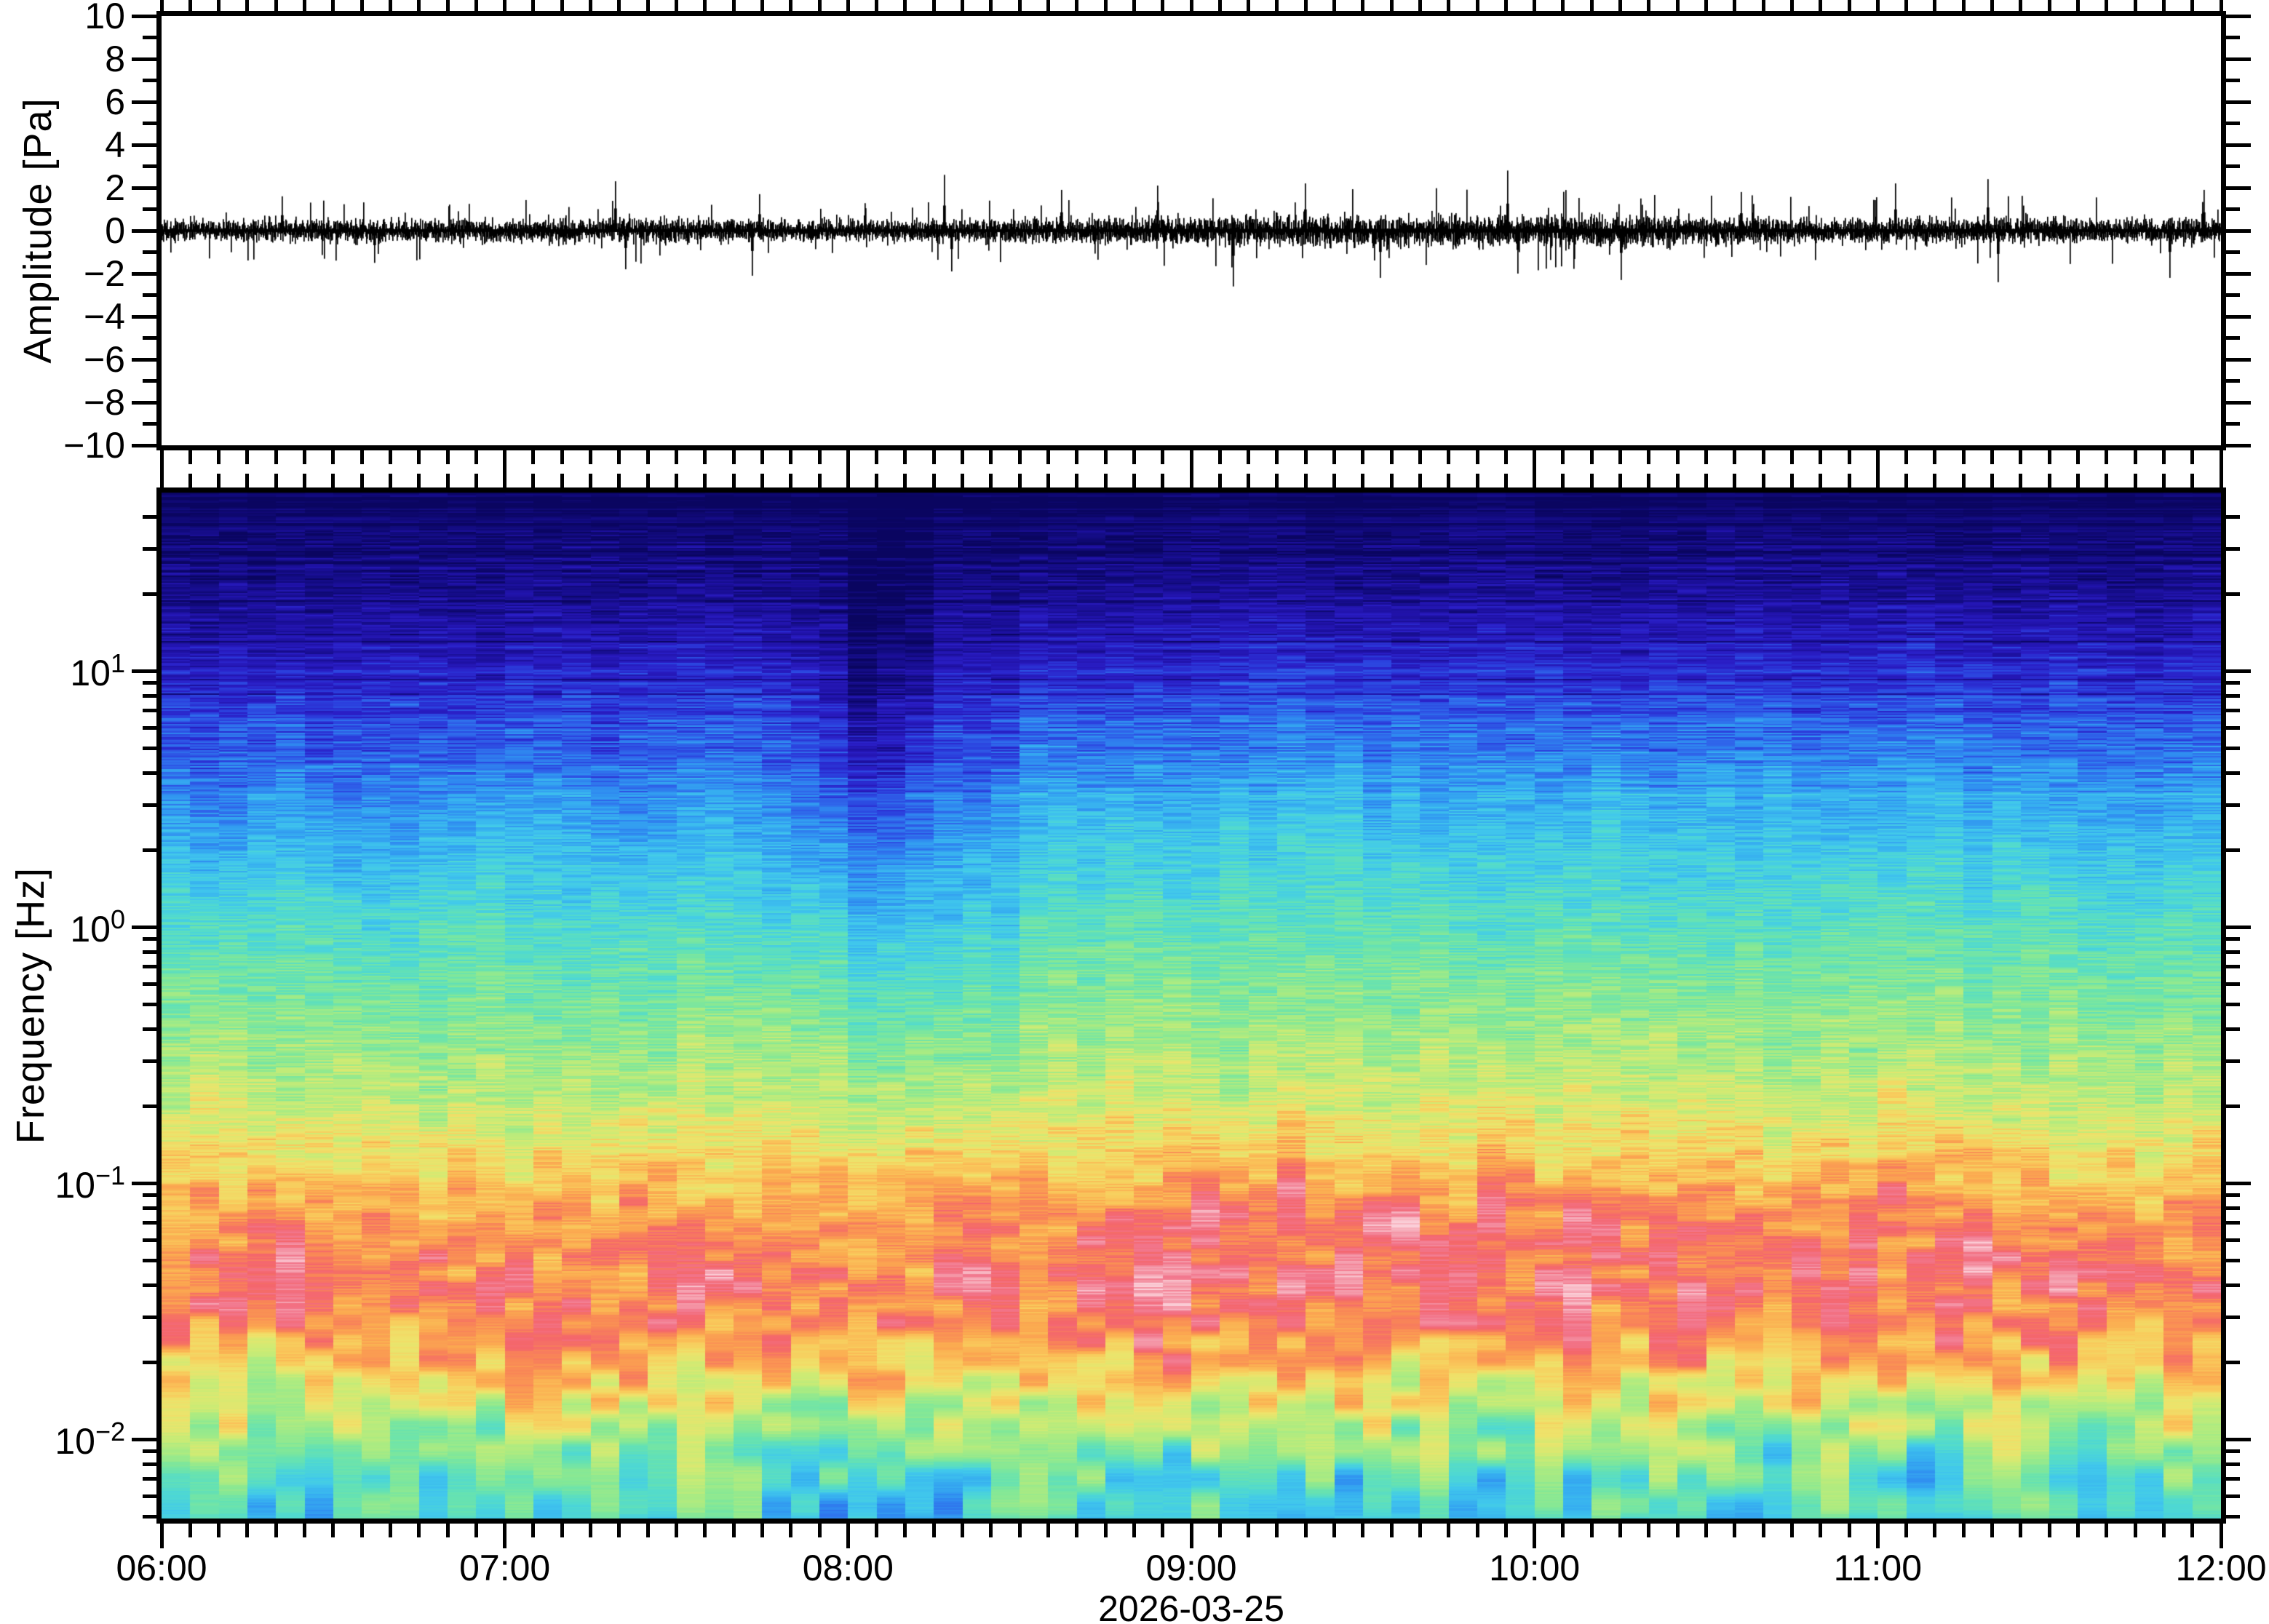 The image size is (2269, 1624). What do you see at coordinates (505, 1568) in the screenshot?
I see `time-tick-label: 07:00` at bounding box center [505, 1568].